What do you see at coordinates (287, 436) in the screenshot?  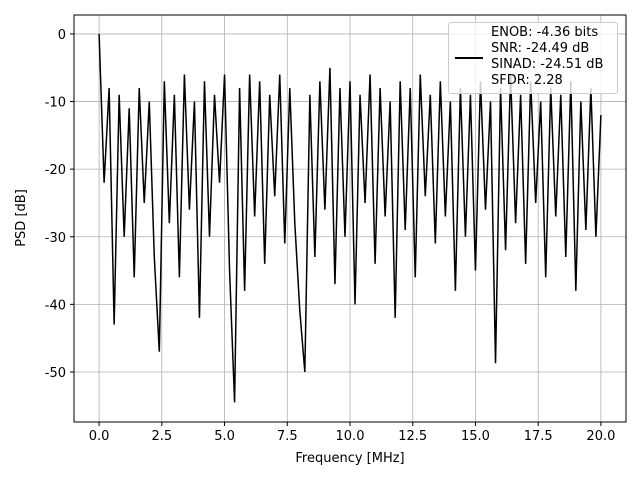 I see `x-tick-label: 7.5` at bounding box center [287, 436].